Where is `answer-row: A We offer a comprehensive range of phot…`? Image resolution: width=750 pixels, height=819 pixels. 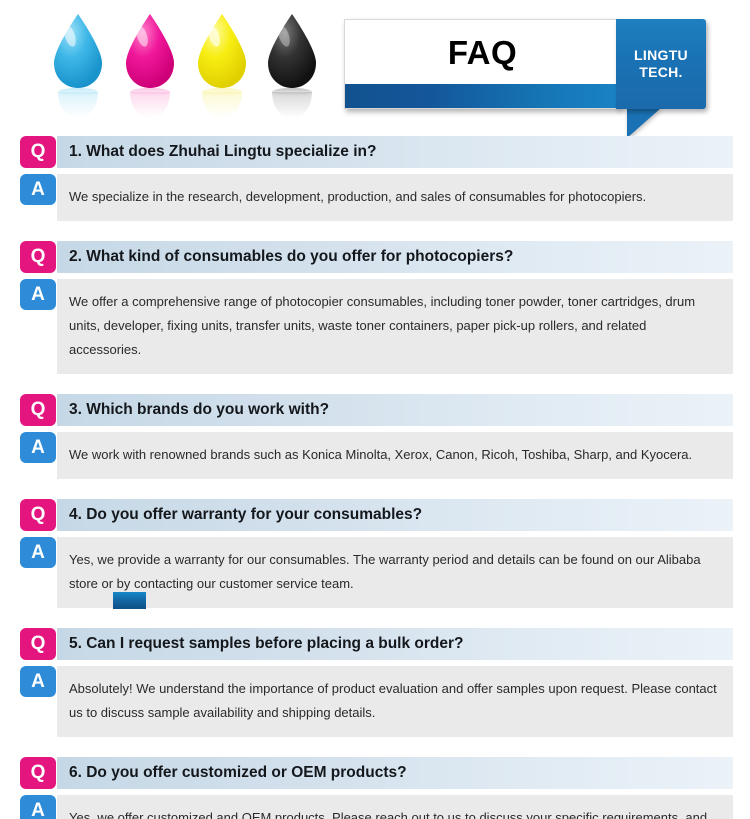 answer-row: A We offer a comprehensive range of phot… is located at coordinates (376, 326).